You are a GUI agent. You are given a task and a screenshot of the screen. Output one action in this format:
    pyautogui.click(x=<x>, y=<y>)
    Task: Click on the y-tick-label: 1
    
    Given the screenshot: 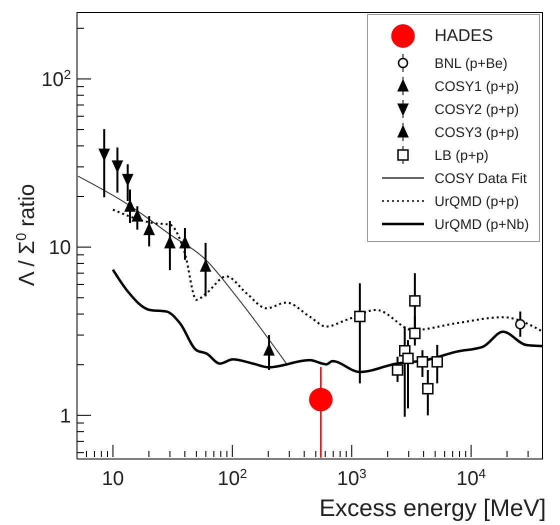 What is the action you would take?
    pyautogui.click(x=65, y=416)
    